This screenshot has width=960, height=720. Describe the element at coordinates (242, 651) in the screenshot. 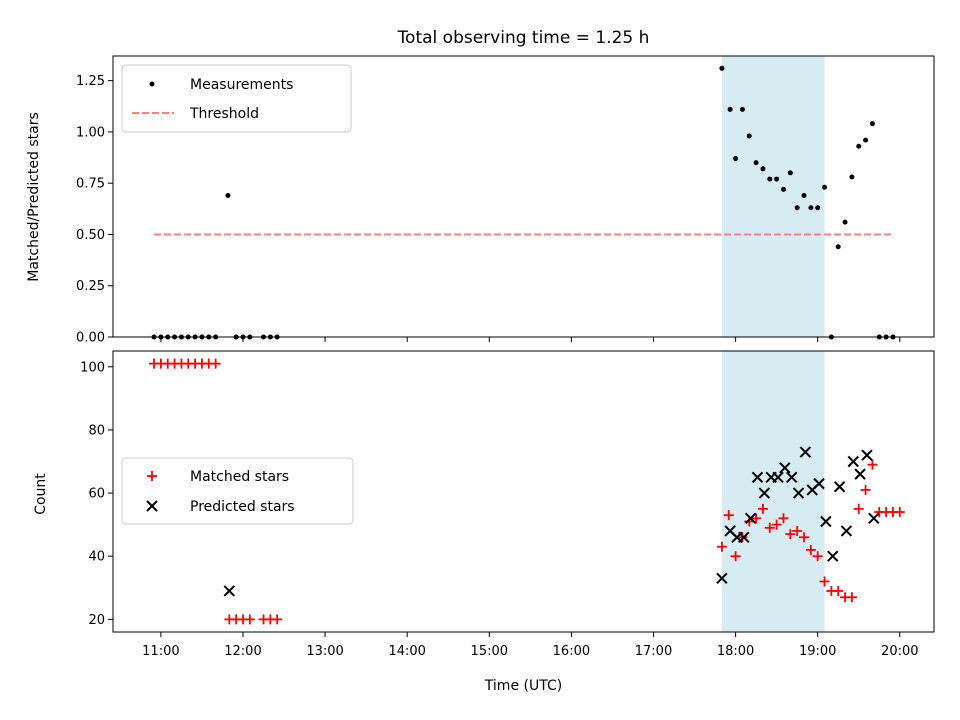

I see `x-tick-label: 12:00` at that location.